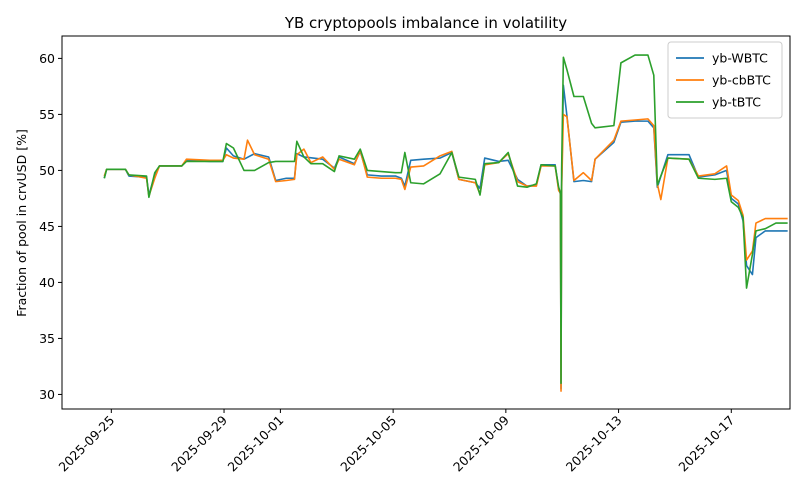 This screenshot has width=806, height=501. What do you see at coordinates (425, 23) in the screenshot?
I see `chart-title: YB cryptopools imbalance in volatility` at bounding box center [425, 23].